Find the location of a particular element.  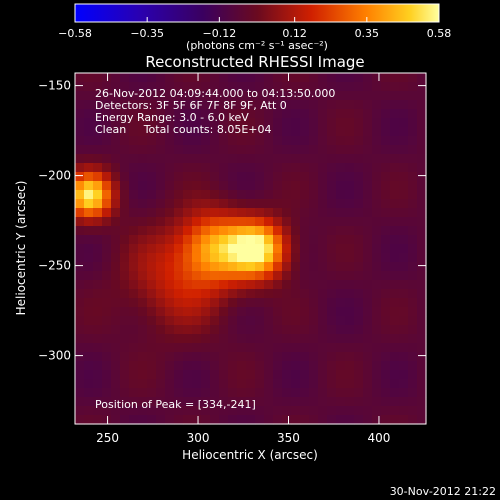

y-tick-label: −200 is located at coordinates (54, 176).